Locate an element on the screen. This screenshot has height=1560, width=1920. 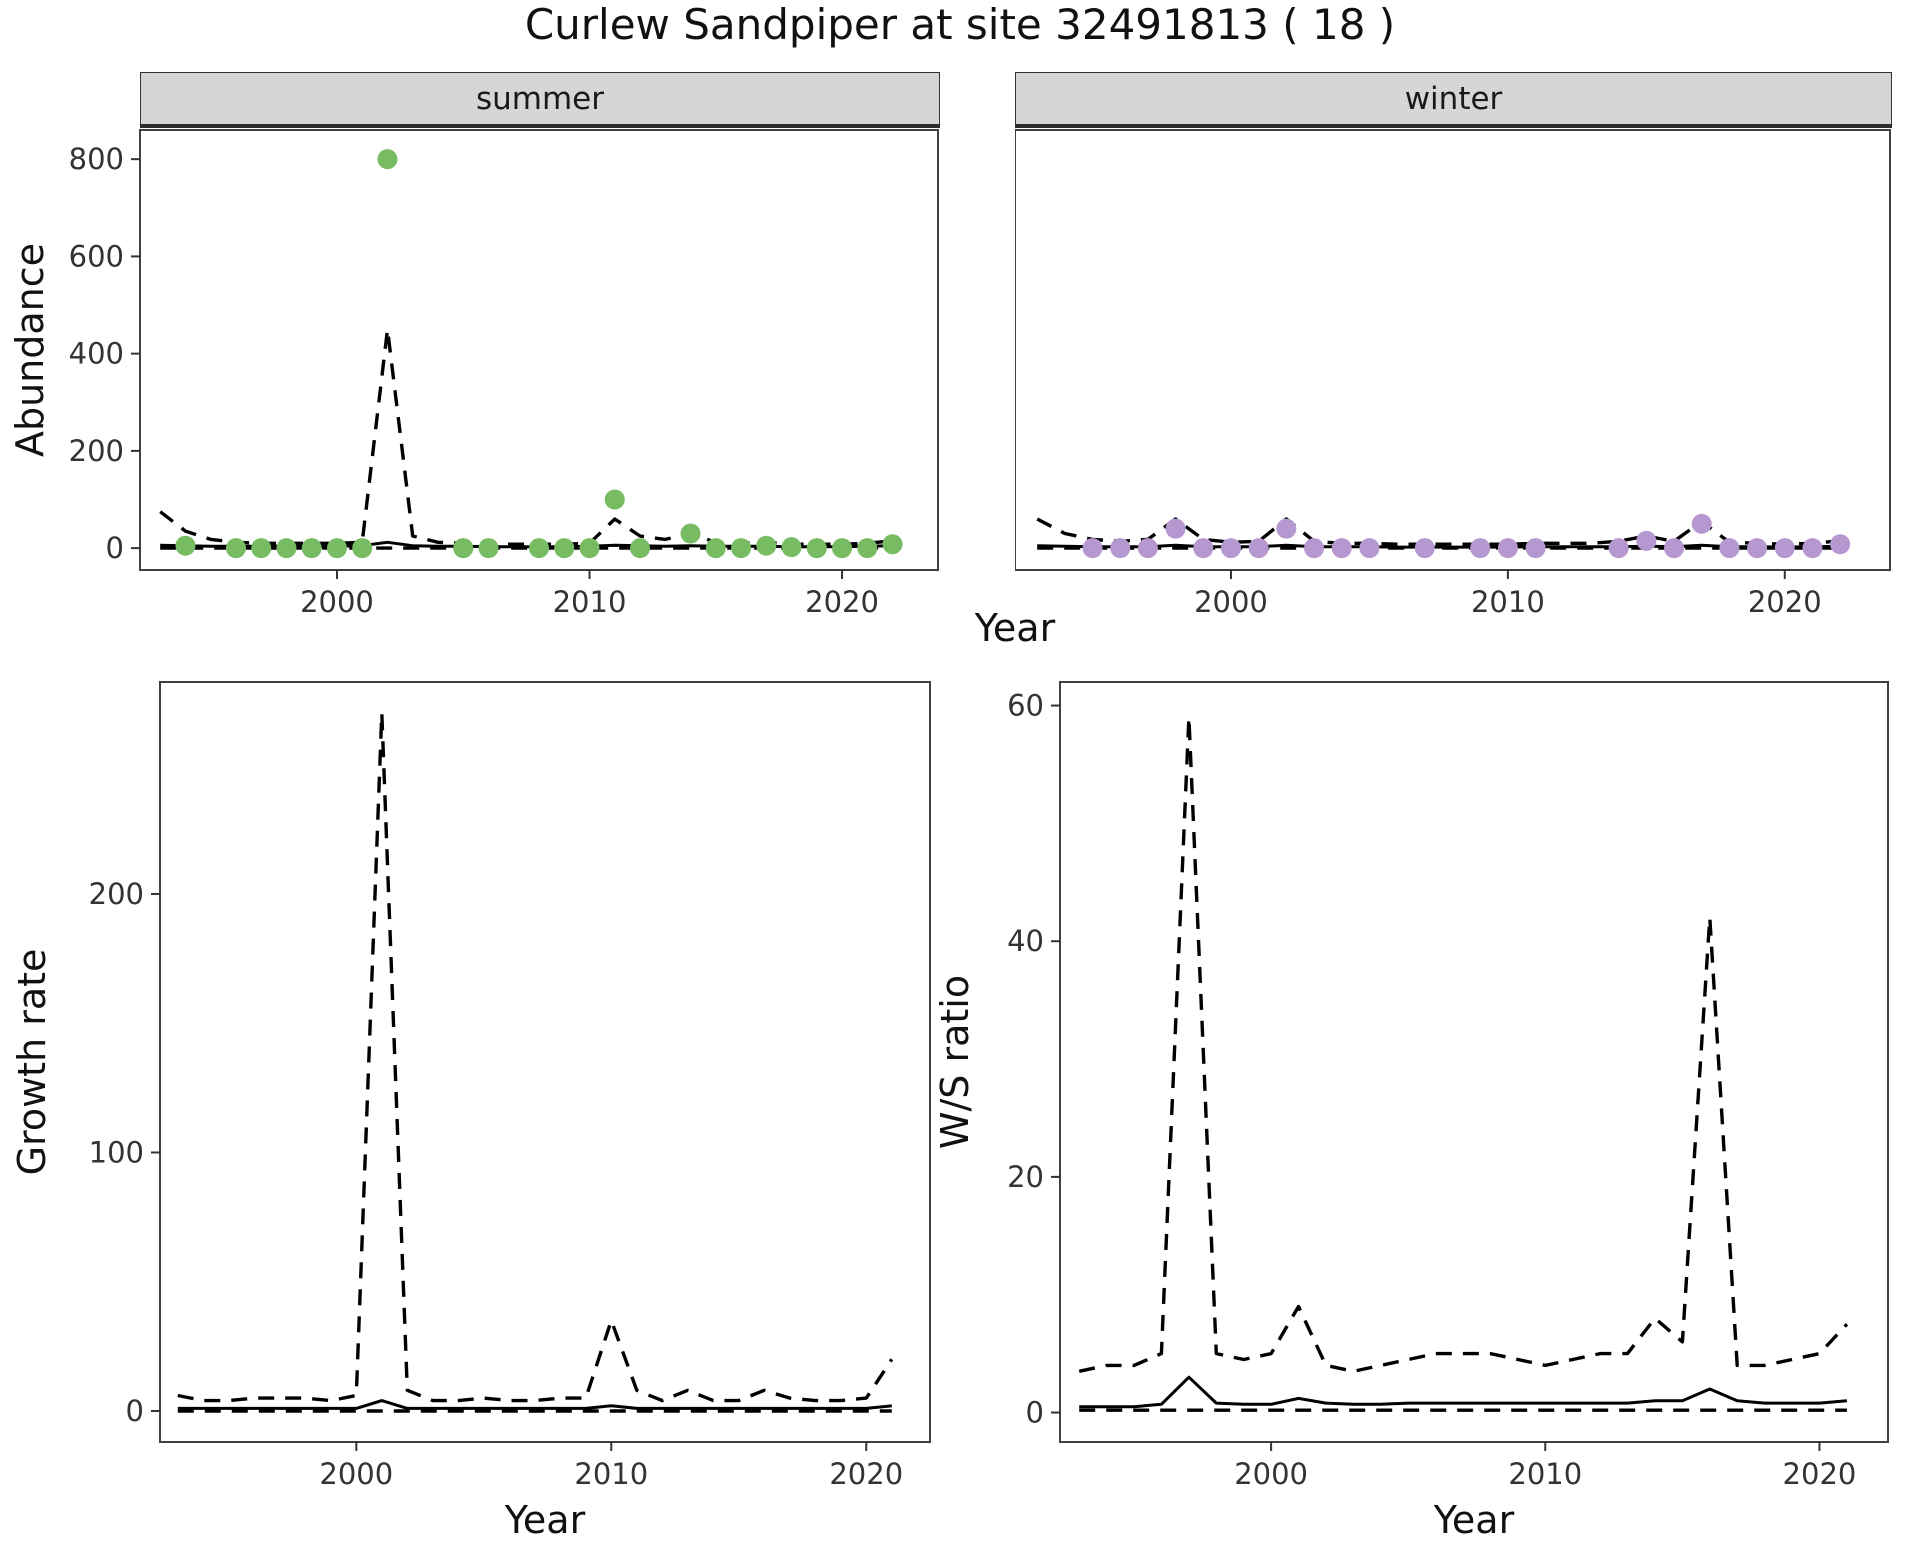
abundance-axis-title: Abundance is located at coordinates (30, 350).